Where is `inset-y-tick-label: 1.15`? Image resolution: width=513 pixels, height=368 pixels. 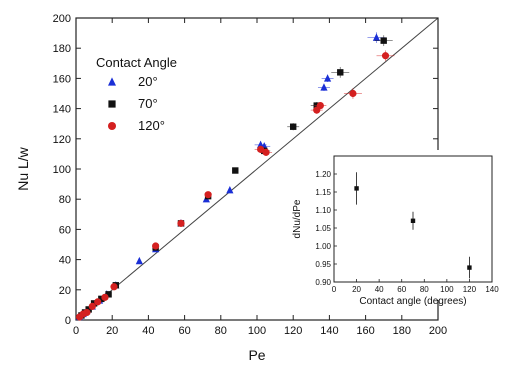 inset-y-tick-label: 1.15 is located at coordinates (323, 192).